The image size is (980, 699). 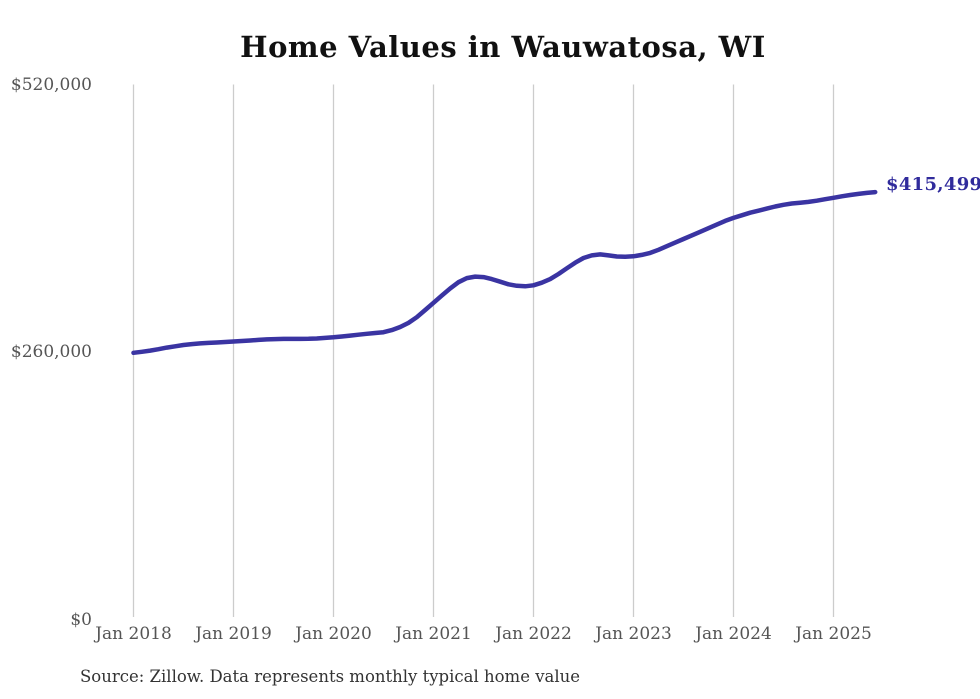 I want to click on x-axis-label: Jan 2019, so click(x=233, y=634).